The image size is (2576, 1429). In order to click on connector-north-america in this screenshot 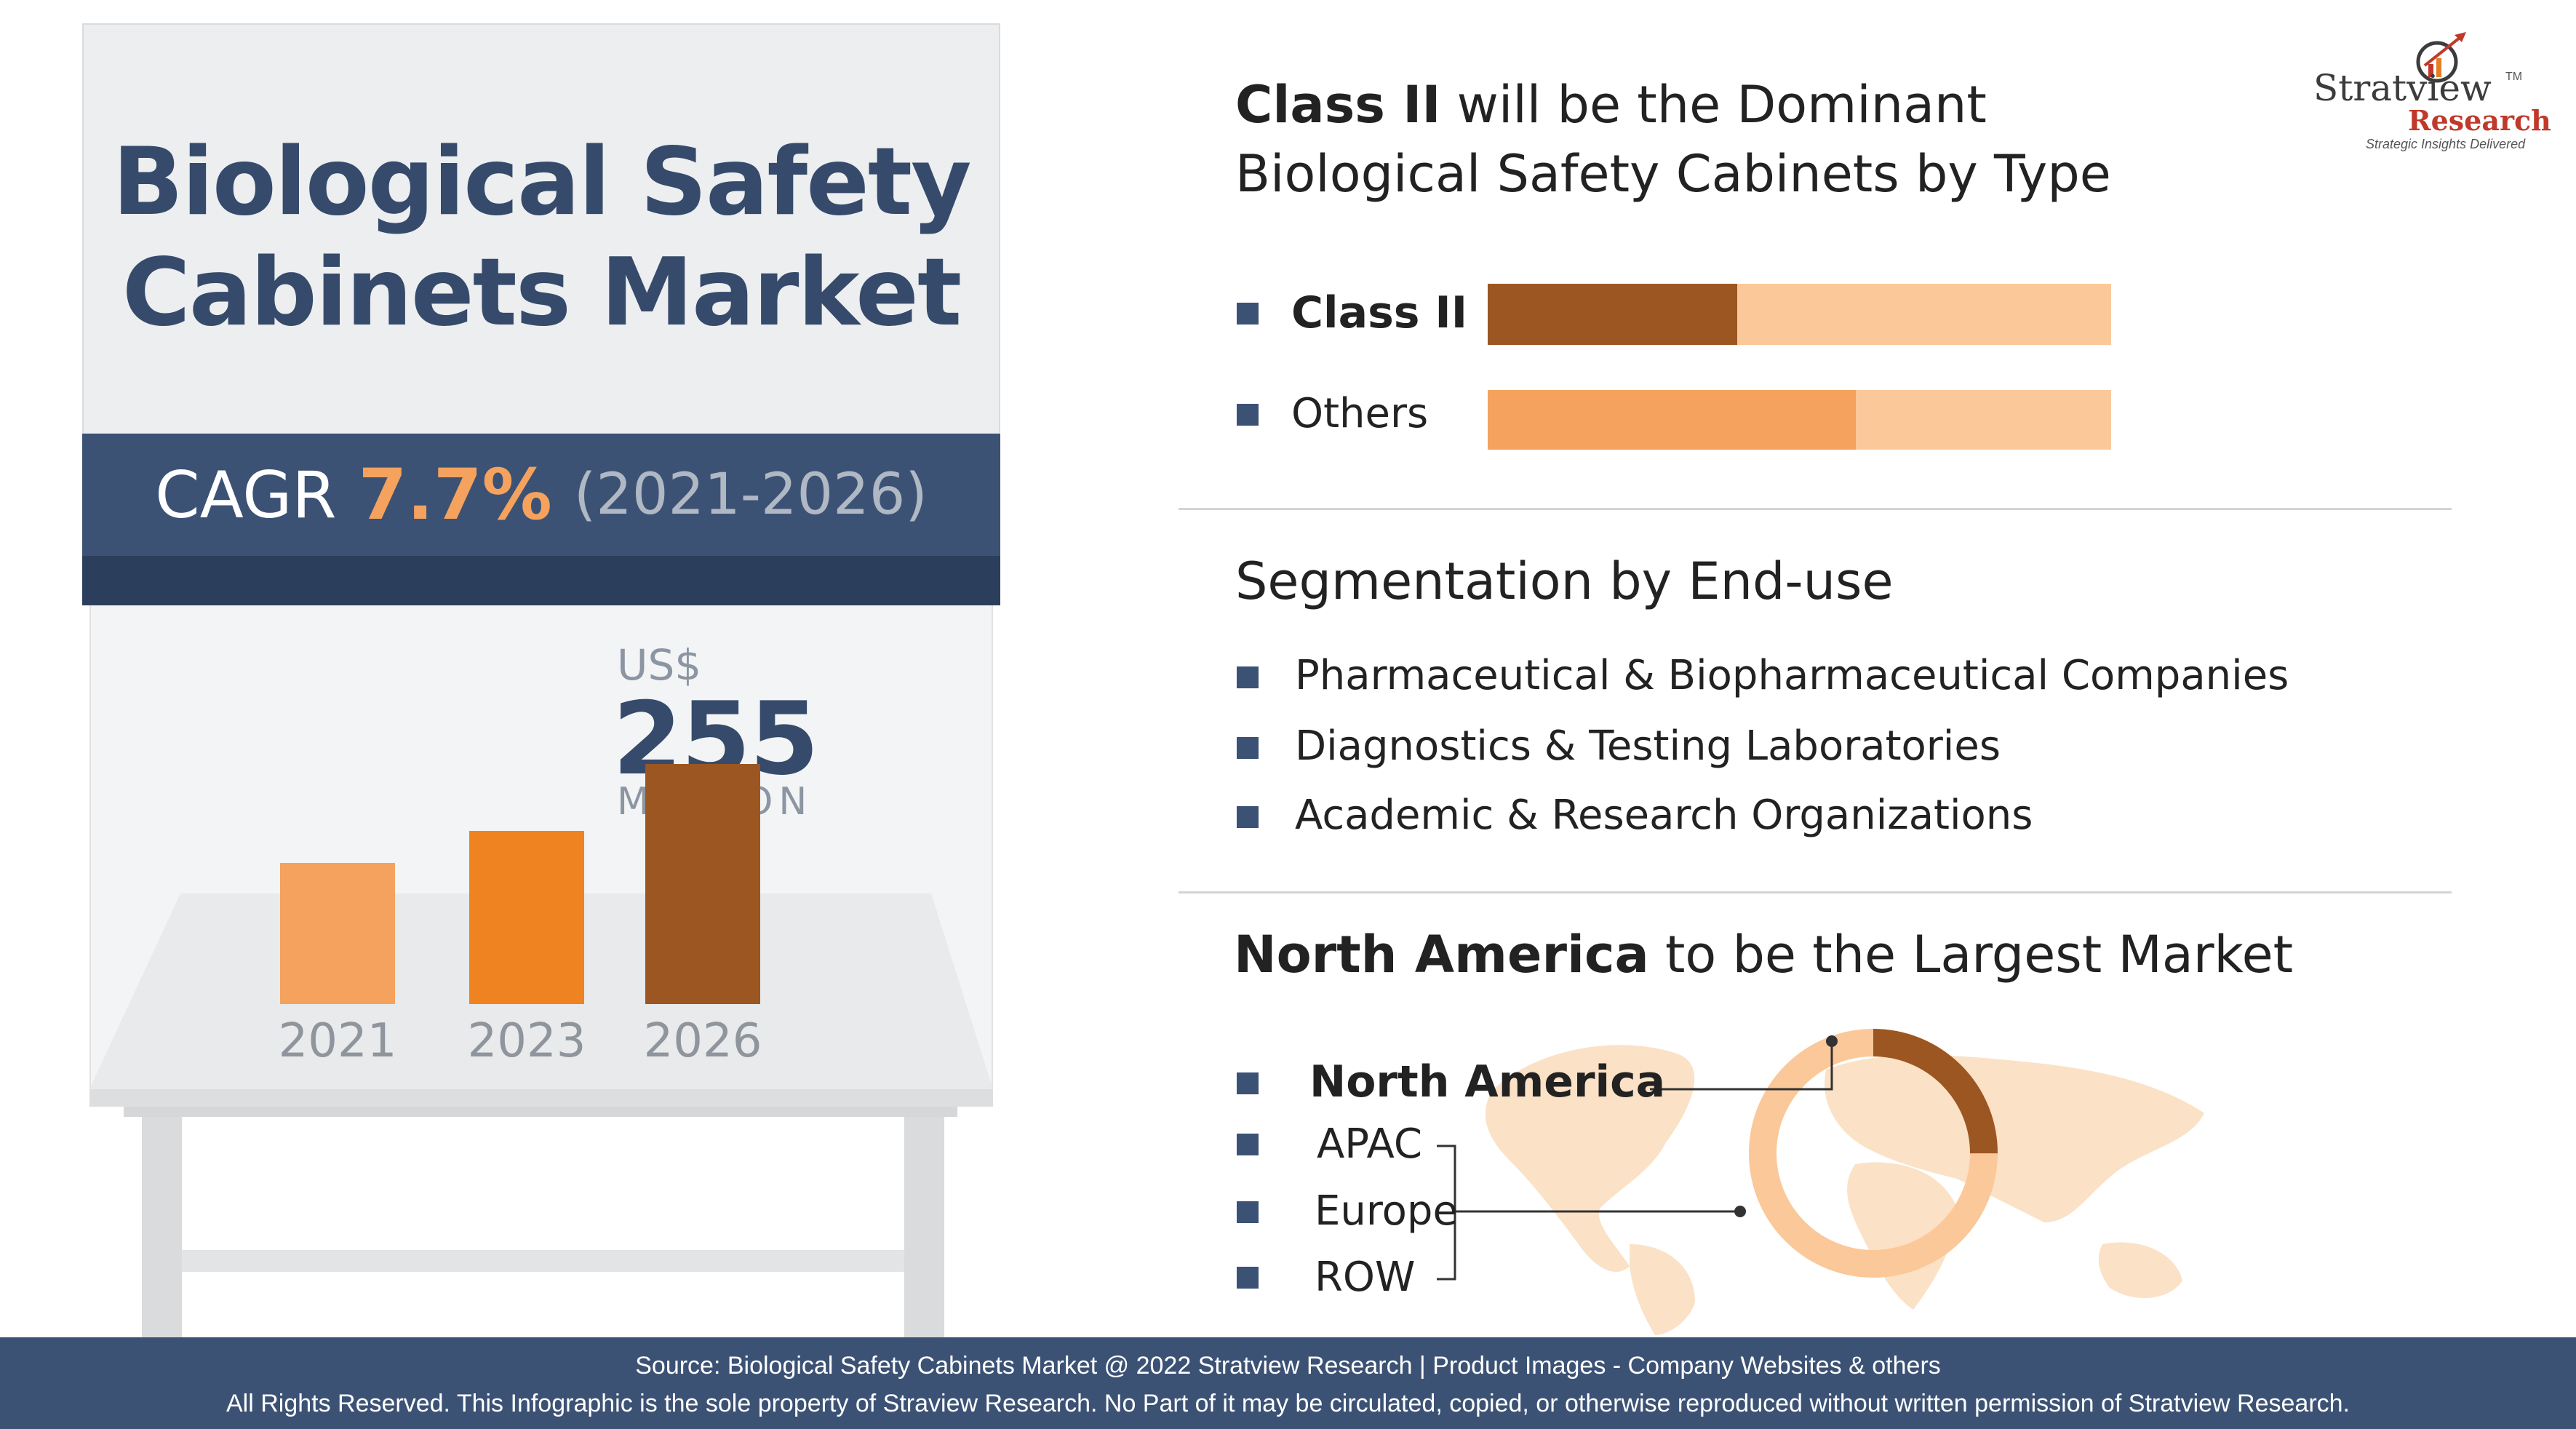, I will do `click(1741, 1066)`.